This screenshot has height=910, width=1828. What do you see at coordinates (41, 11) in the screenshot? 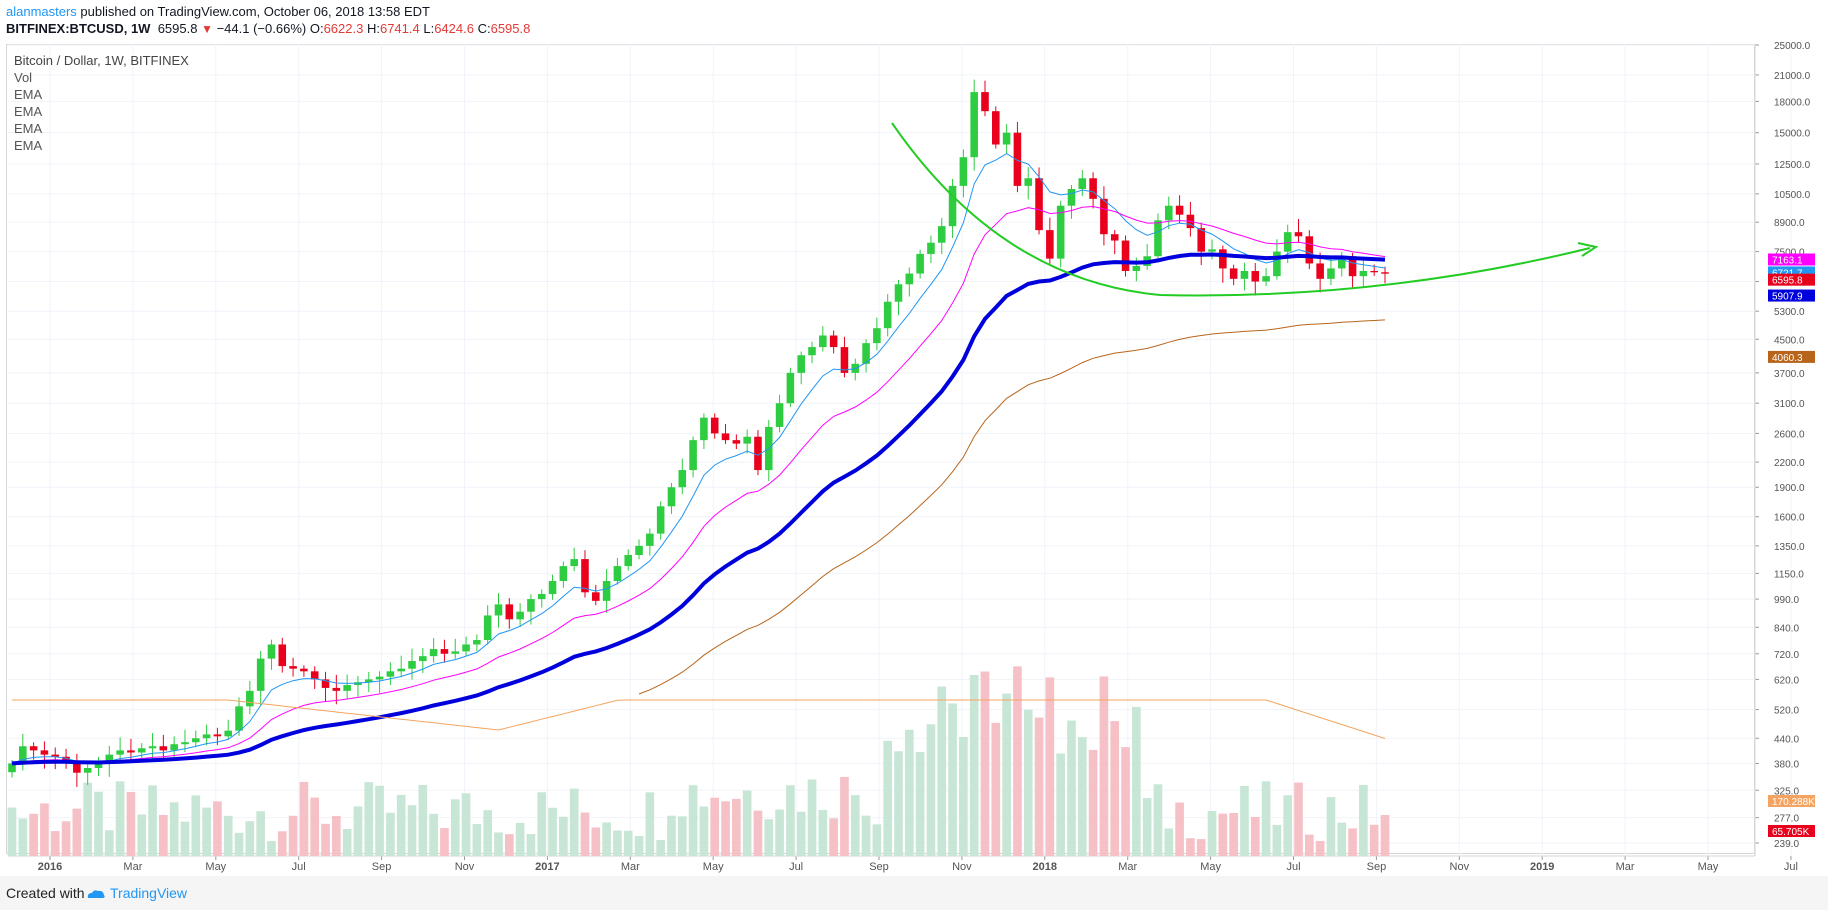
I see `author-link: alanmasters` at bounding box center [41, 11].